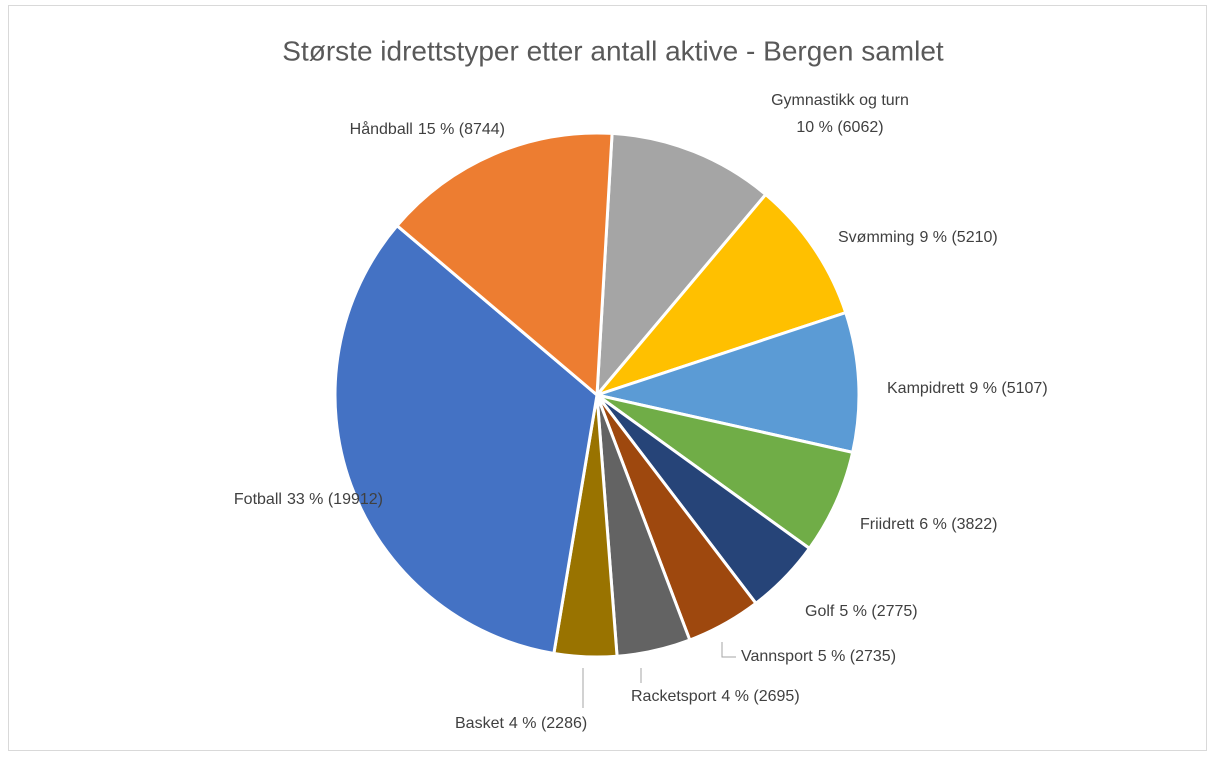 This screenshot has height=758, width=1215. I want to click on slice-value-label: 33 % (19912), so click(335, 499).